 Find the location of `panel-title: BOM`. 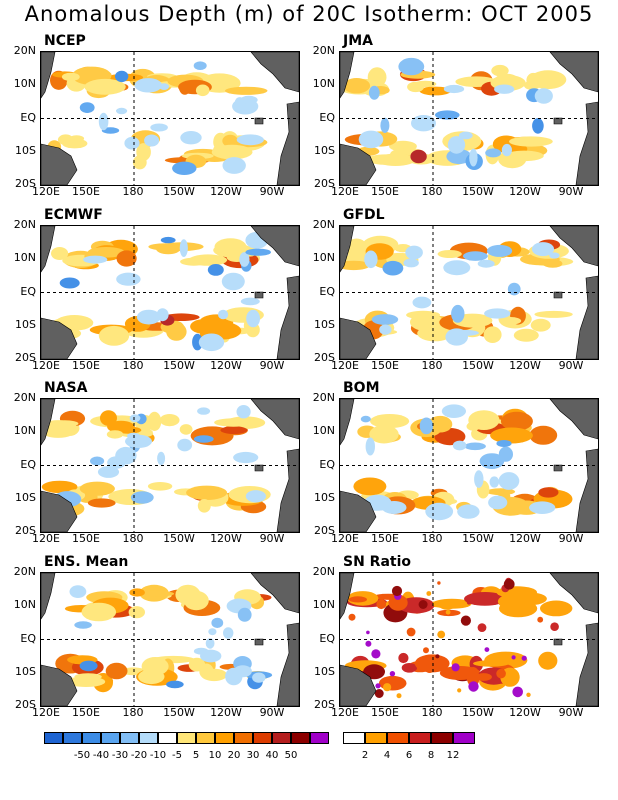

panel-title: BOM is located at coordinates (361, 388).